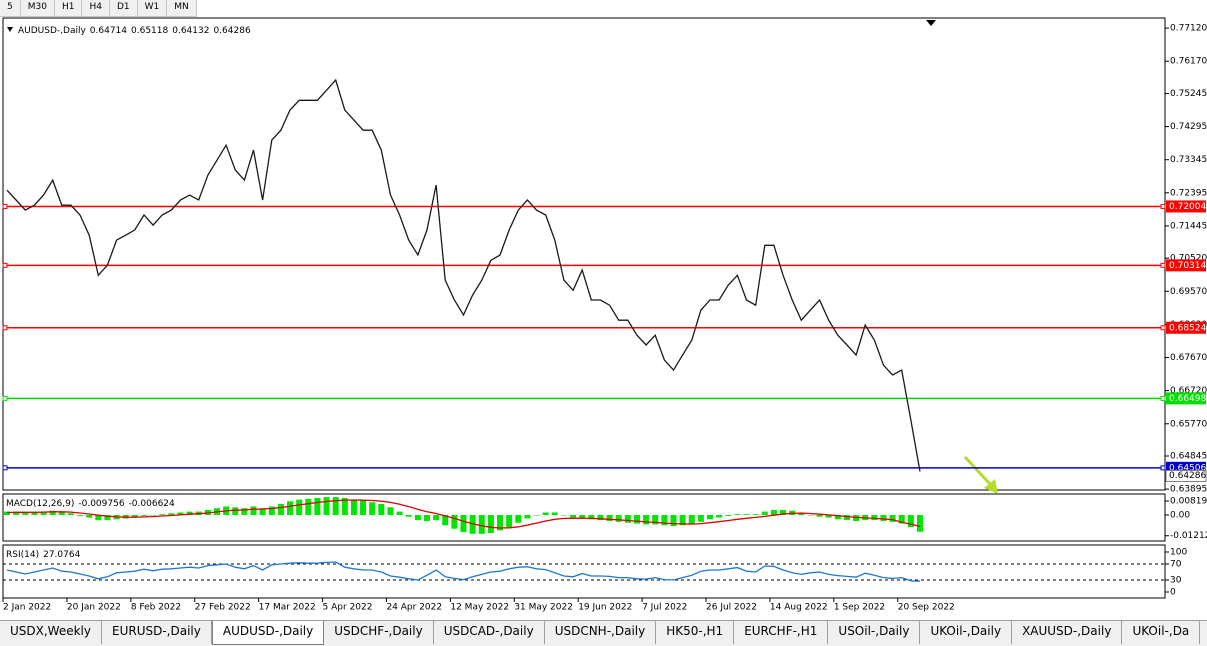  What do you see at coordinates (931, 23) in the screenshot?
I see `shift-marker` at bounding box center [931, 23].